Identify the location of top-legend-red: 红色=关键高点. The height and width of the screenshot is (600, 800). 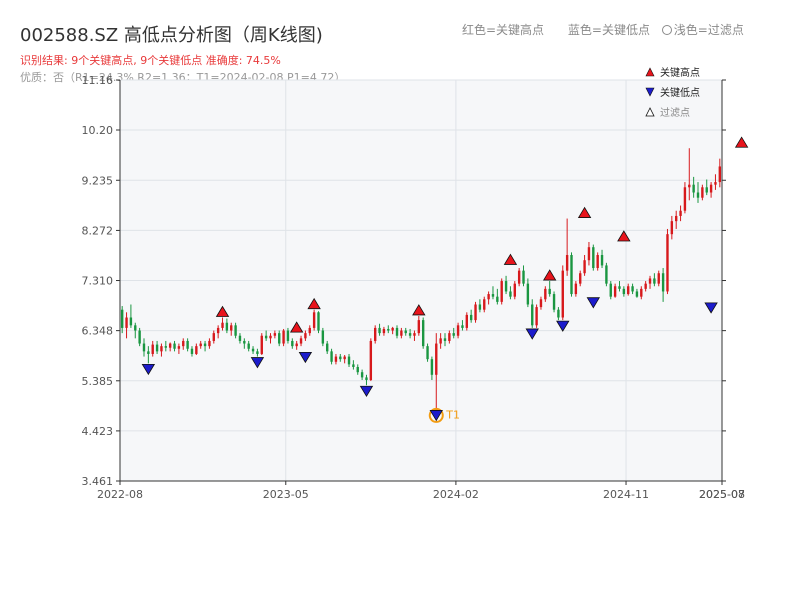
(503, 30).